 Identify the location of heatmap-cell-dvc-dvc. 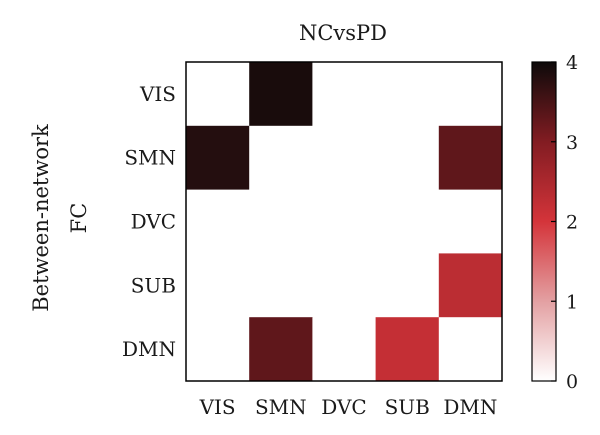
(344, 221).